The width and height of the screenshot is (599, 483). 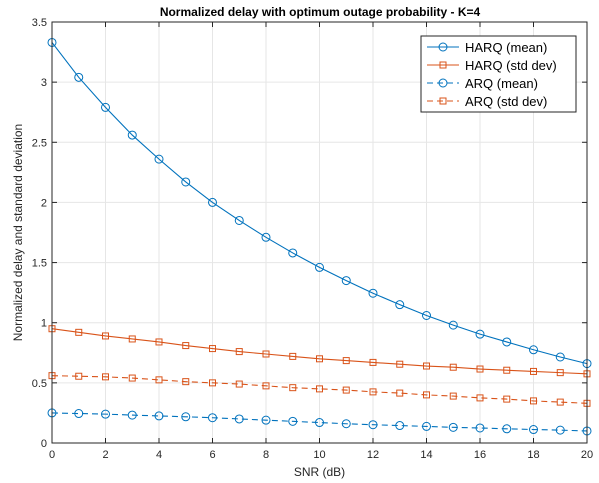 I want to click on x-tick-label: 0, so click(x=52, y=455).